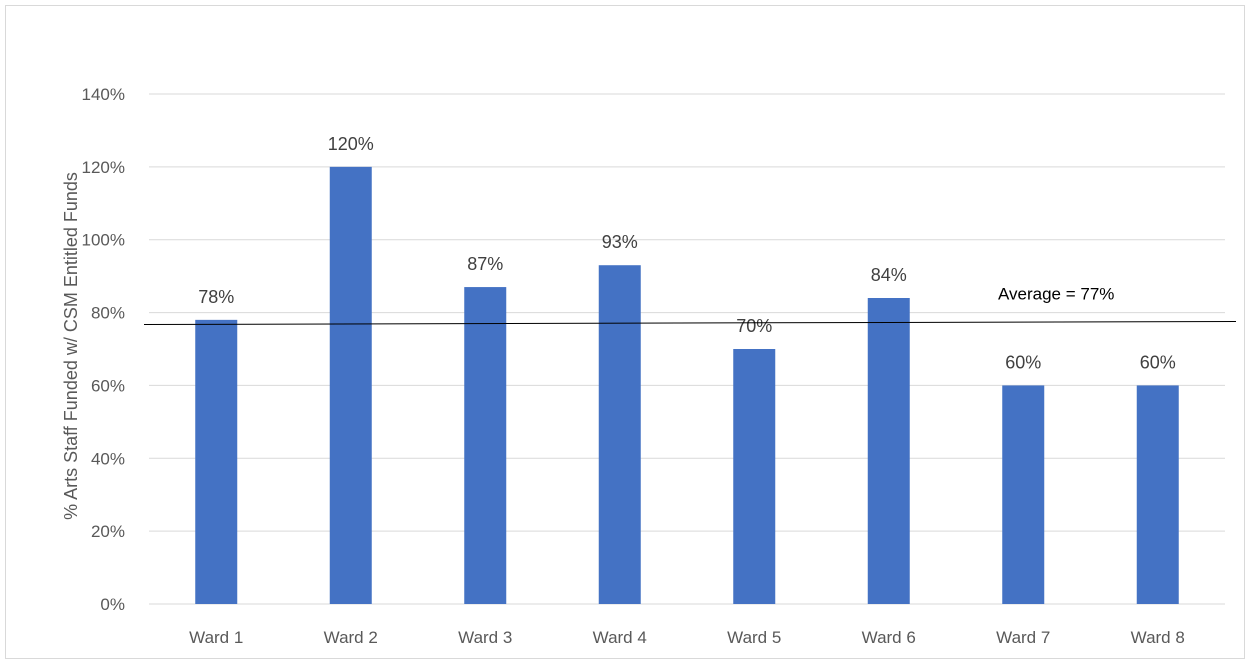  What do you see at coordinates (108, 531) in the screenshot?
I see `y-tick-label: 20%` at bounding box center [108, 531].